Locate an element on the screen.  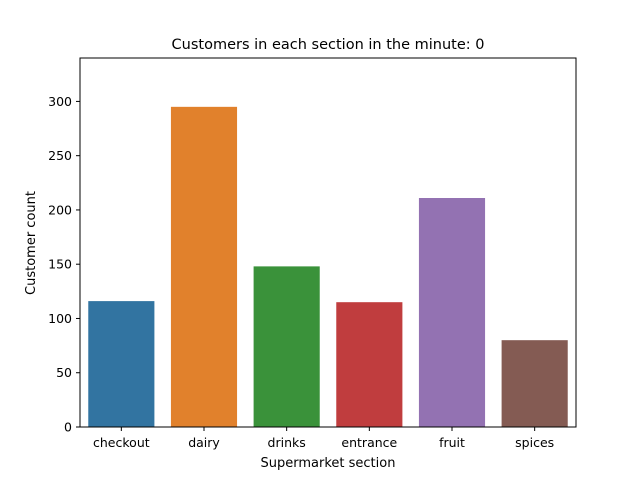
y-tick-label-150: 150 is located at coordinates (60, 264).